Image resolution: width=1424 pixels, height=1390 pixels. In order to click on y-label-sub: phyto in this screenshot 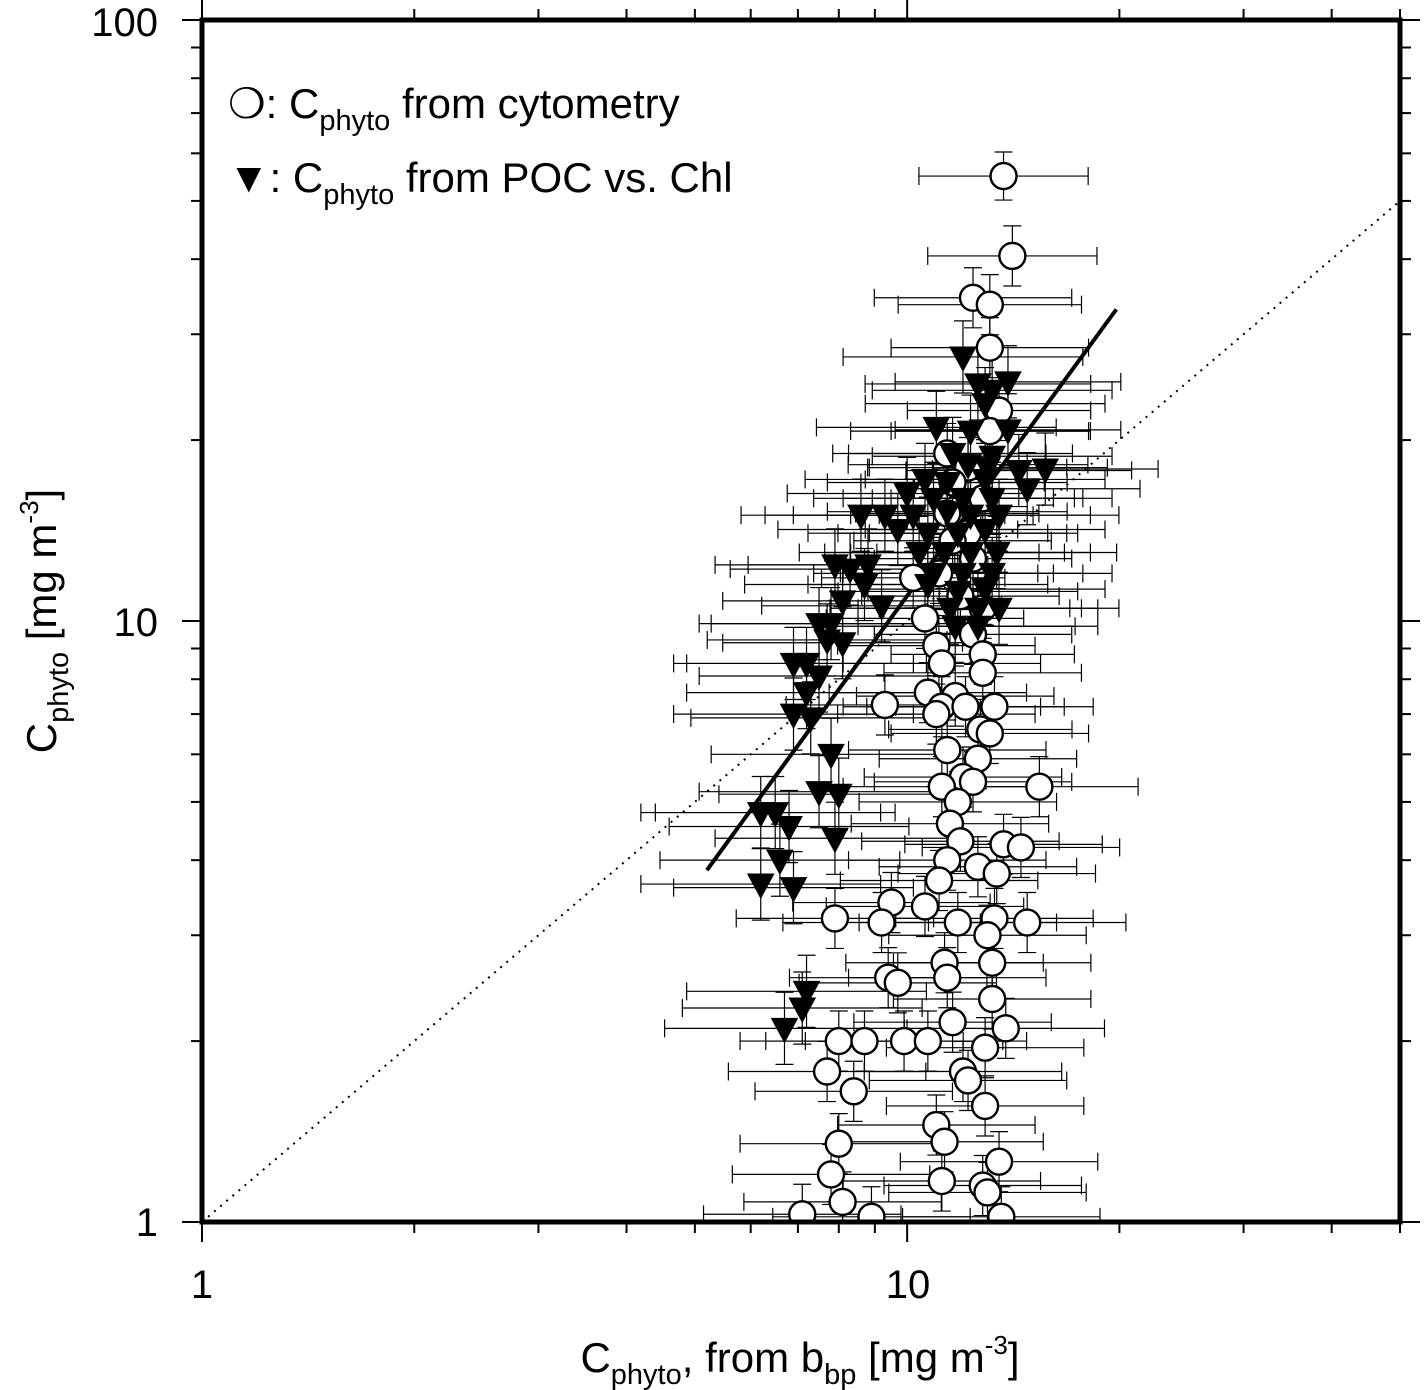, I will do `click(59, 687)`.